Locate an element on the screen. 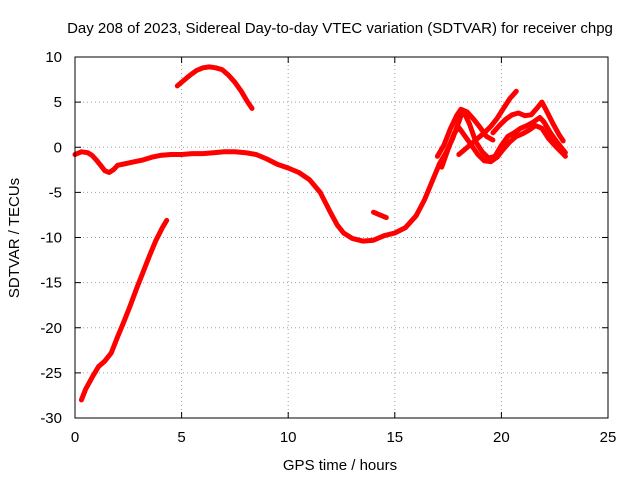  series-trace-evening-loop-b is located at coordinates (487, 122).